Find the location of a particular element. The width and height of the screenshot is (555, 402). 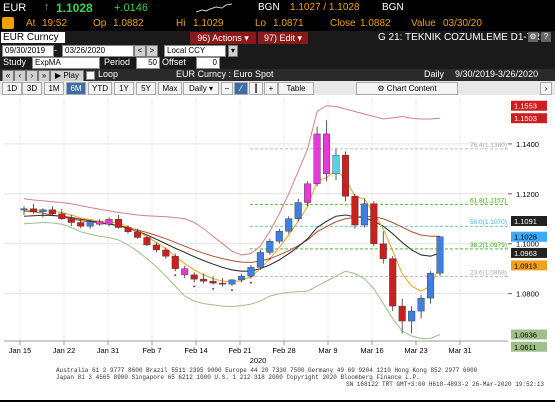

security-icon is located at coordinates (8, 23).